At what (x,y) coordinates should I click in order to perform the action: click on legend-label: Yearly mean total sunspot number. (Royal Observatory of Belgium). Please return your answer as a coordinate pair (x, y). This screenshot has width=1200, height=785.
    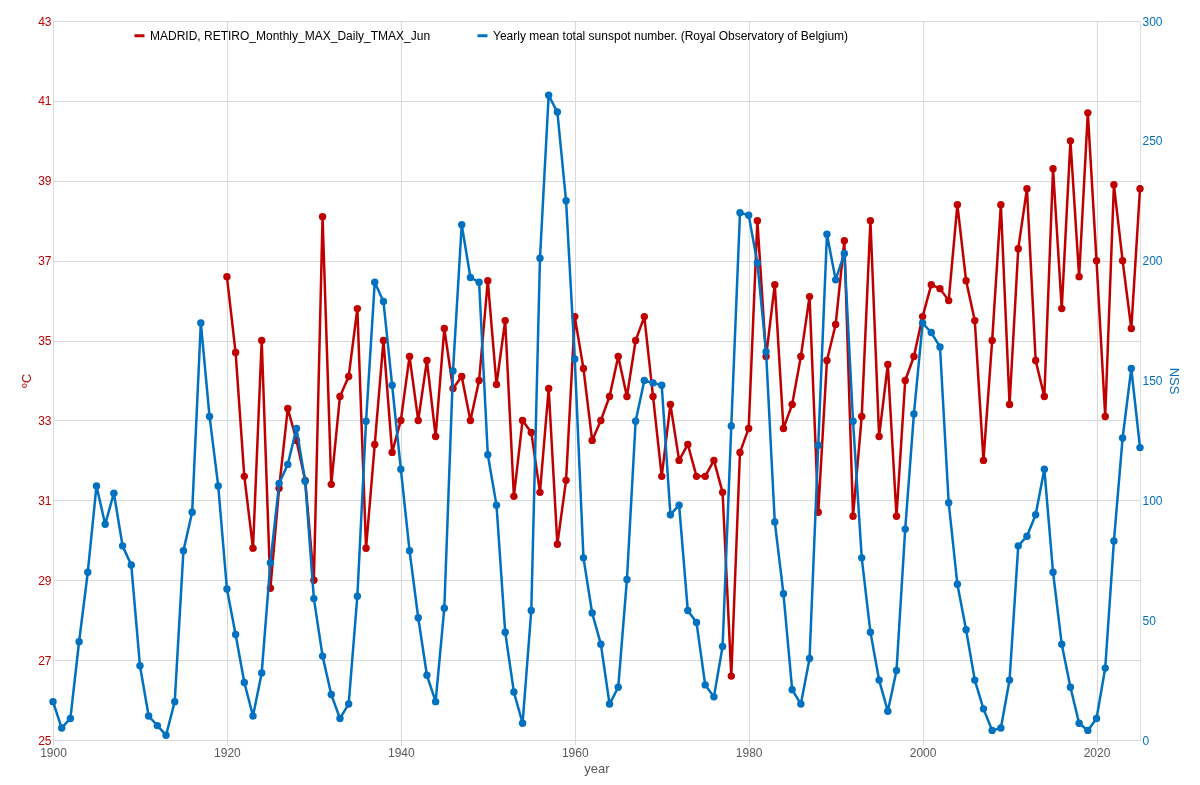
    Looking at the image, I should click on (671, 35).